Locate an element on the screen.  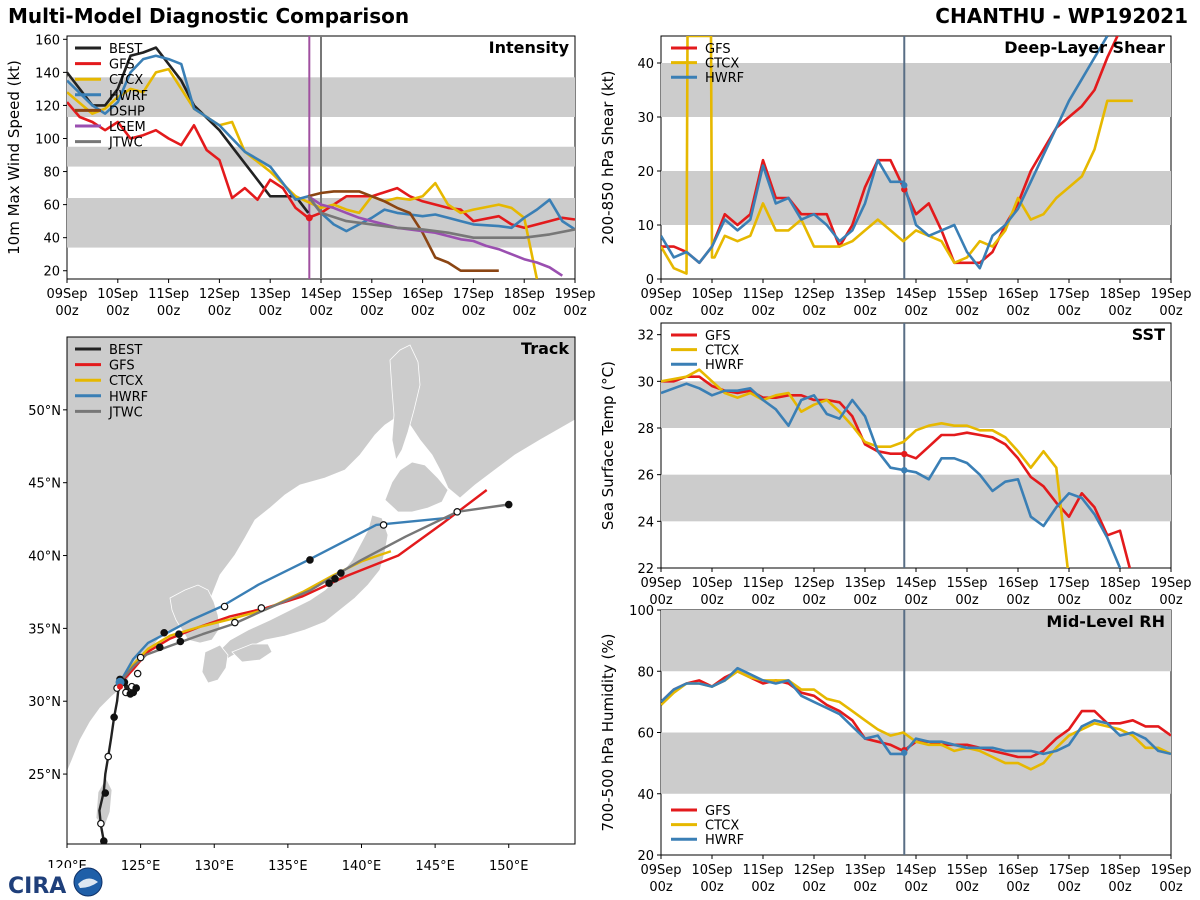
intensity-ytick-label: 60 is located at coordinates (51, 206).